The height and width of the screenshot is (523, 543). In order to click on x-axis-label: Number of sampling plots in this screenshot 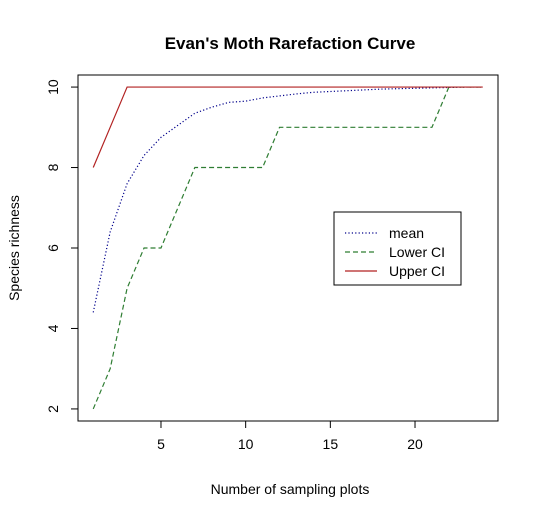, I will do `click(290, 489)`.